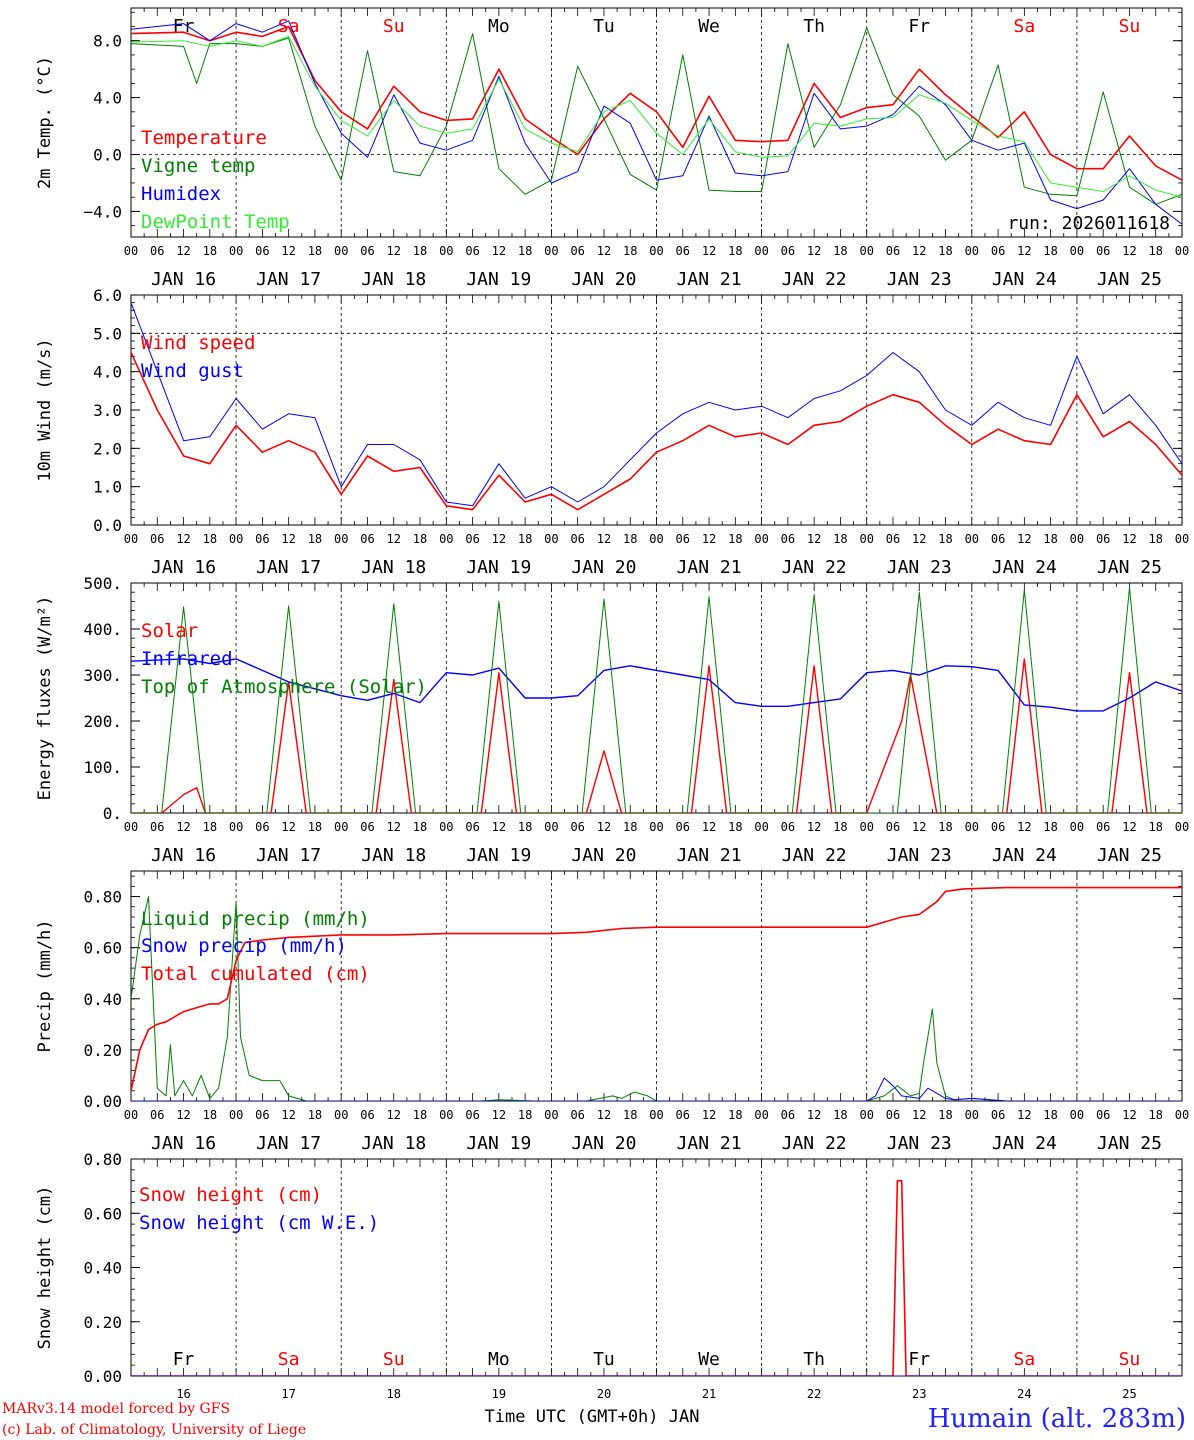  What do you see at coordinates (215, 222) in the screenshot?
I see `legend-entry: DewPoint Temp` at bounding box center [215, 222].